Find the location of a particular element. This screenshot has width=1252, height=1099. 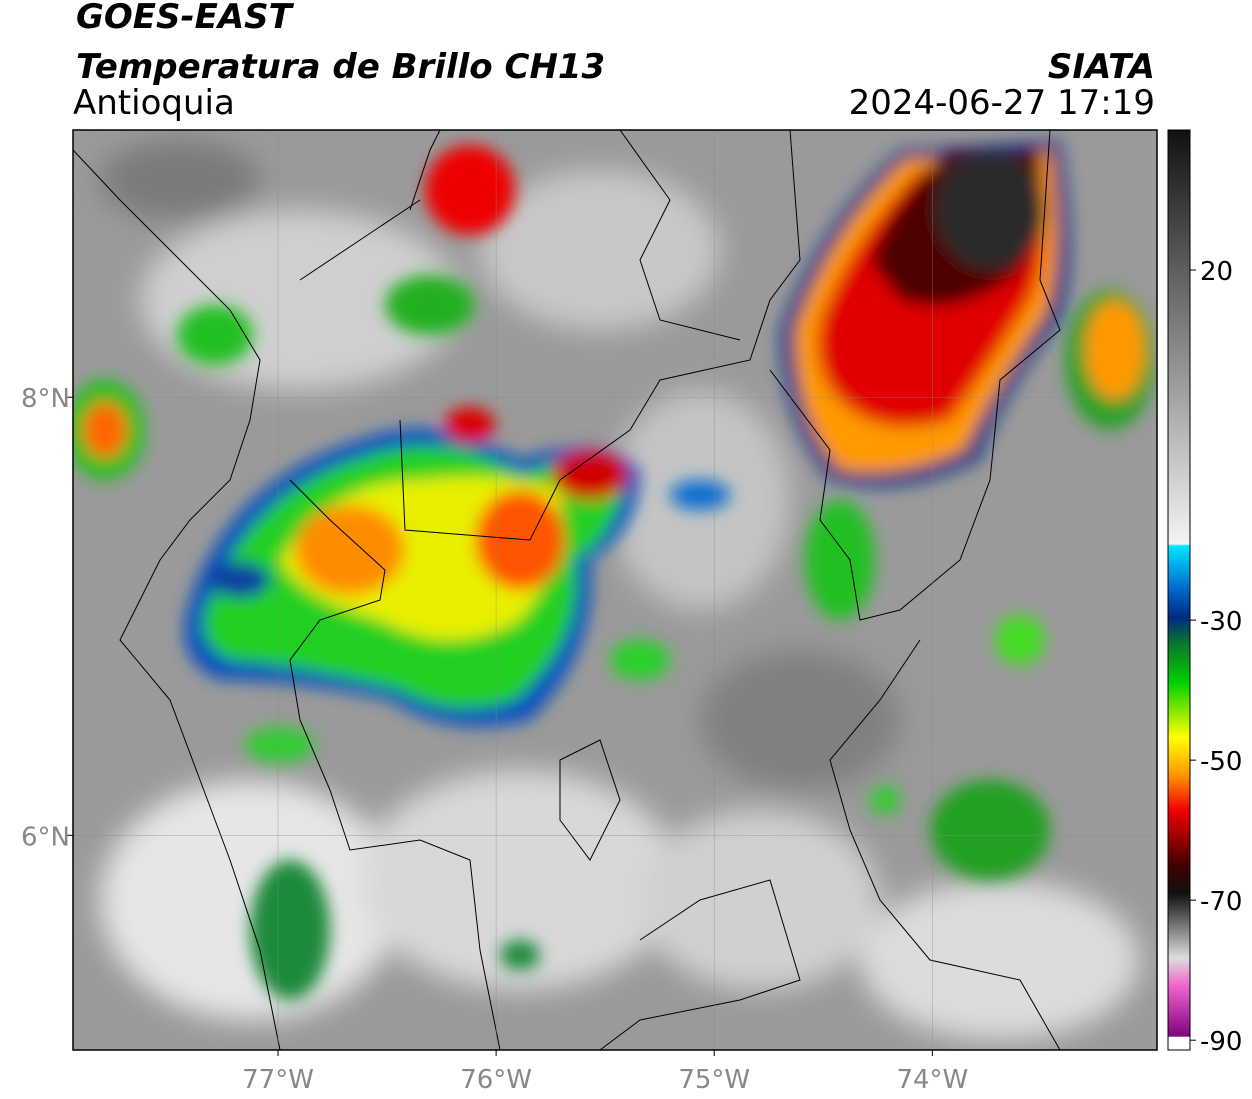

colorbar-axis: 20 -30 -50 -70 -90 is located at coordinates (1216, 657).